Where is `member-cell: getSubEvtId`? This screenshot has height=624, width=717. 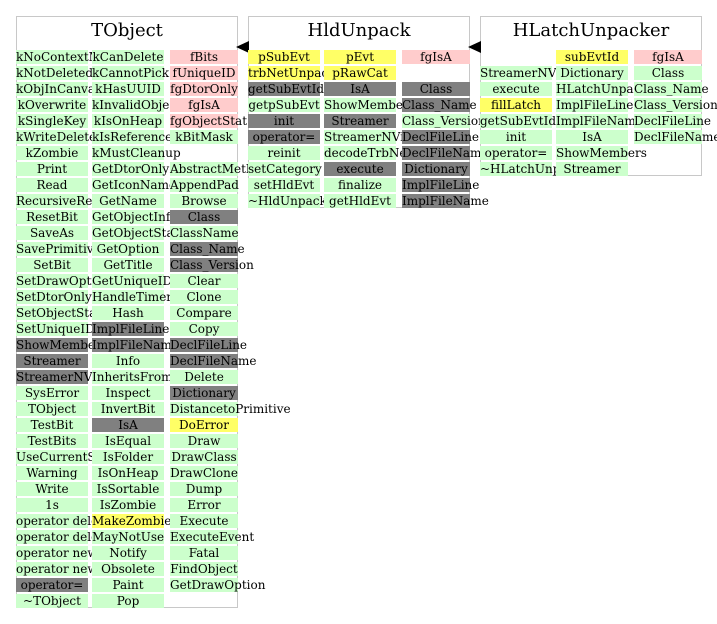
member-cell: getSubEvtId is located at coordinates (518, 121).